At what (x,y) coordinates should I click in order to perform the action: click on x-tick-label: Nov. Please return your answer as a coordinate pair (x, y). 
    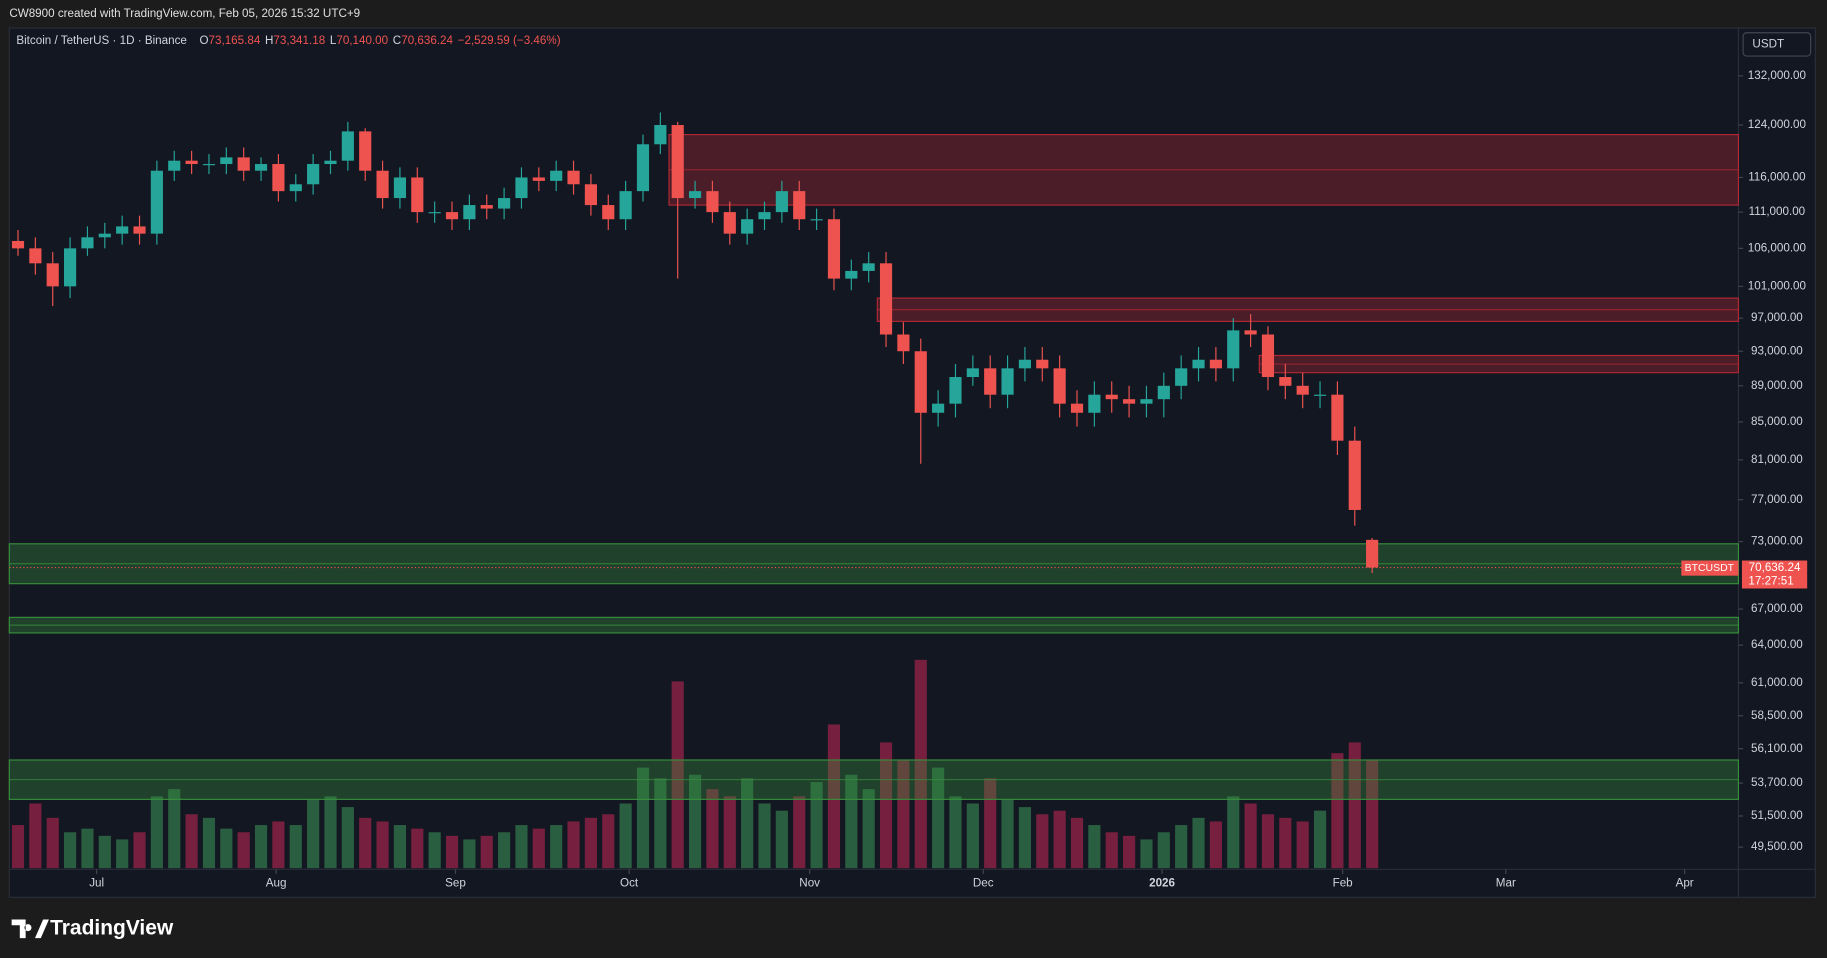
    Looking at the image, I should click on (809, 882).